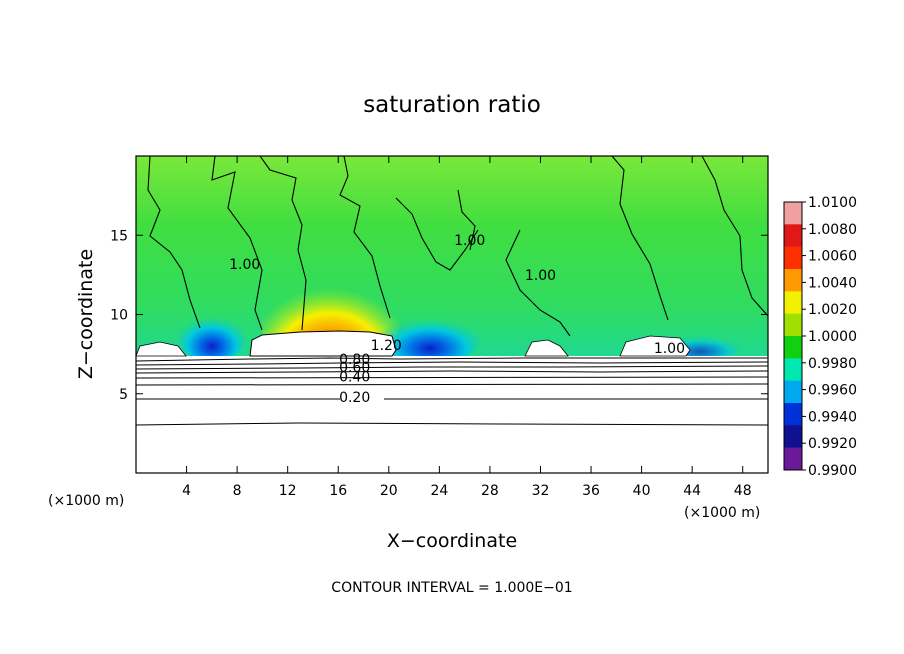 Image resolution: width=904 pixels, height=654 pixels. What do you see at coordinates (354, 398) in the screenshot?
I see `contour-label-4: 0.20` at bounding box center [354, 398].